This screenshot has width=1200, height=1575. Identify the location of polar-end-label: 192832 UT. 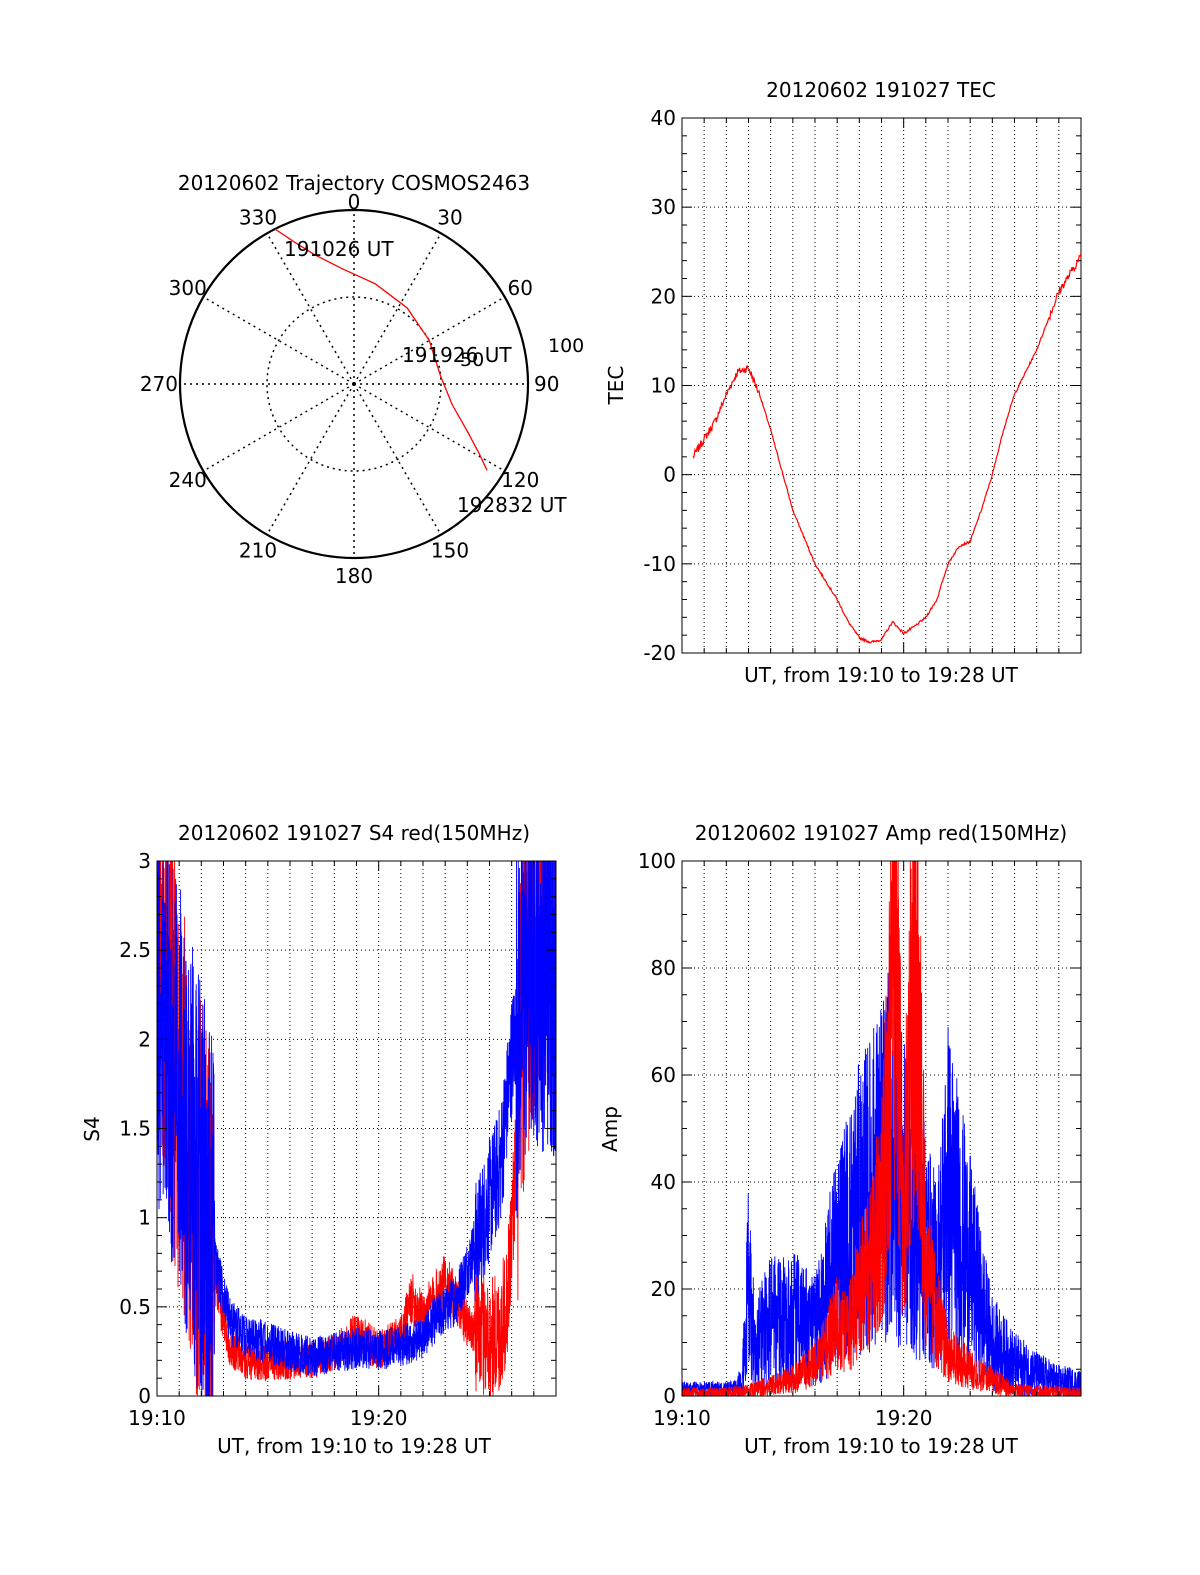
(512, 505).